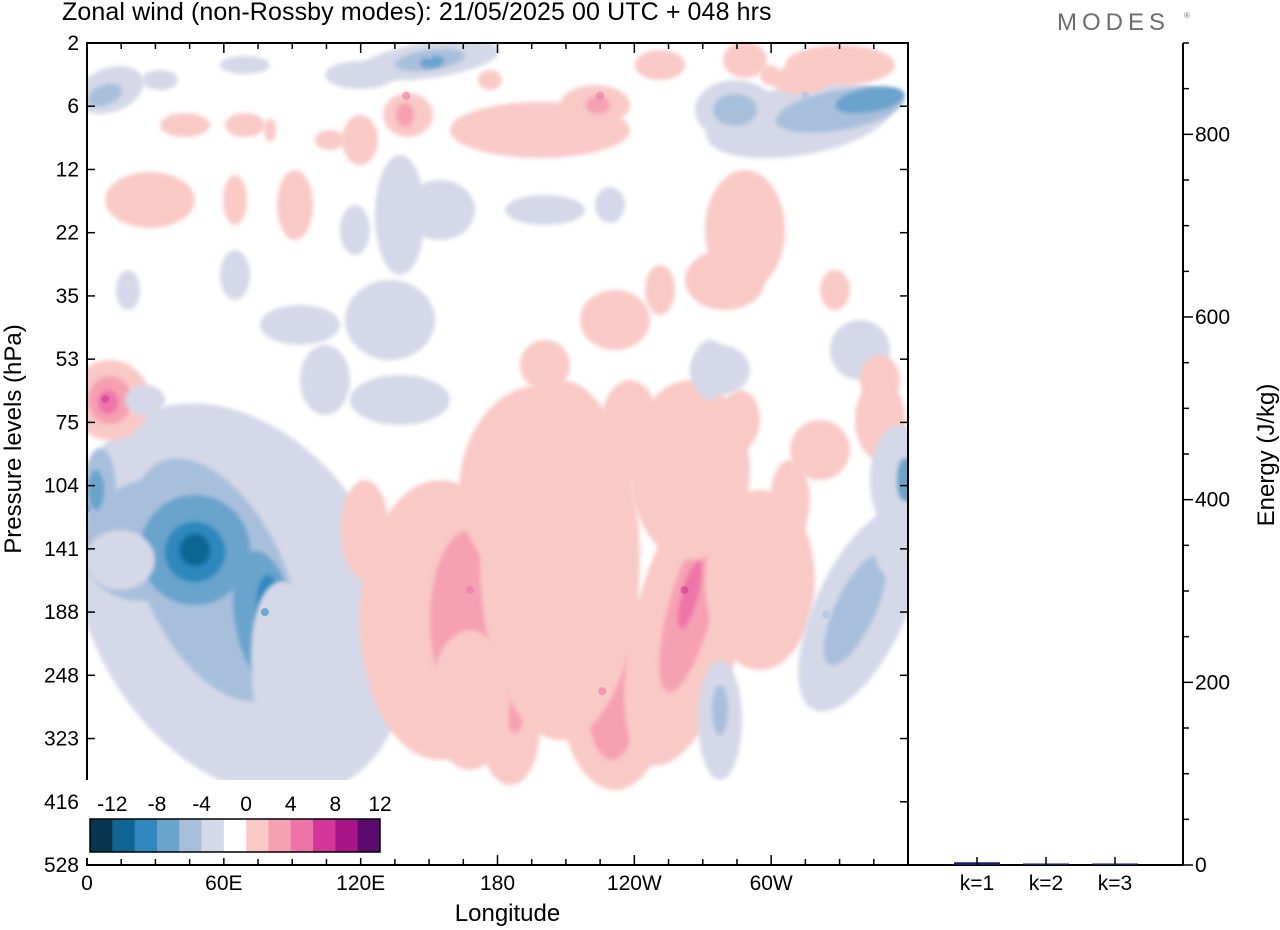 The width and height of the screenshot is (1280, 930). I want to click on energy-tick-label: 400, so click(1212, 500).